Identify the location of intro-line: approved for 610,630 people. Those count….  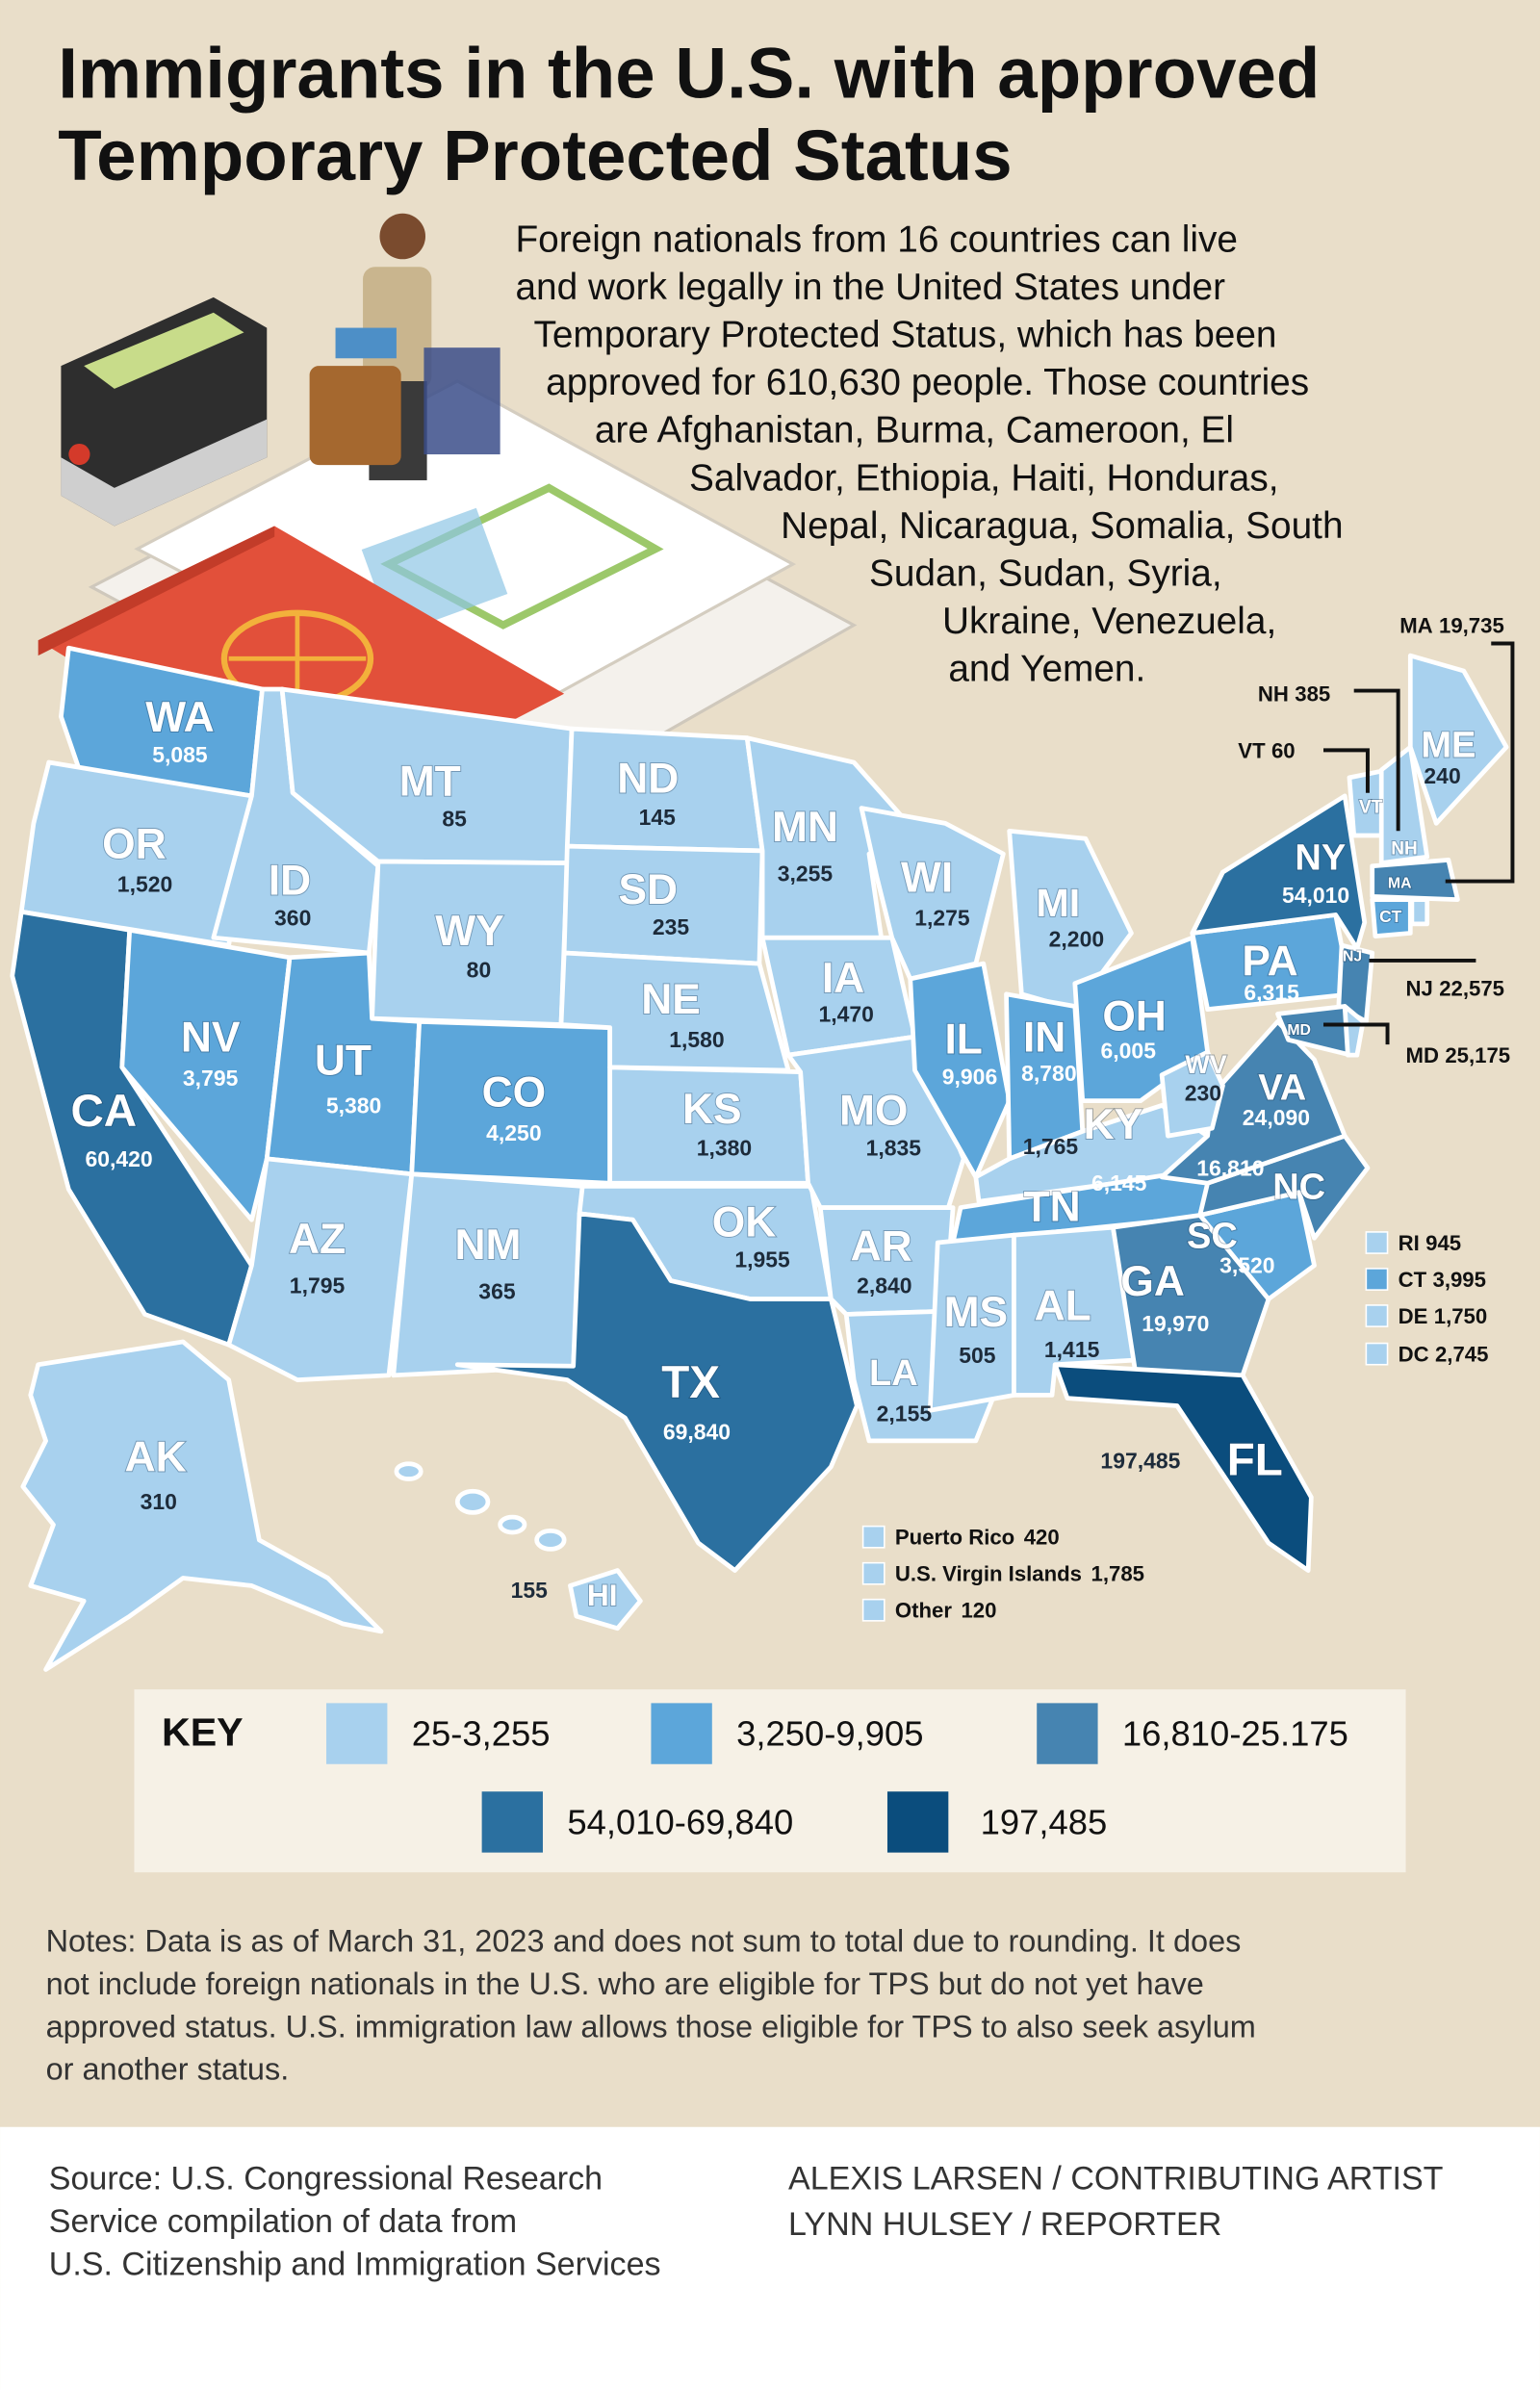
(927, 382).